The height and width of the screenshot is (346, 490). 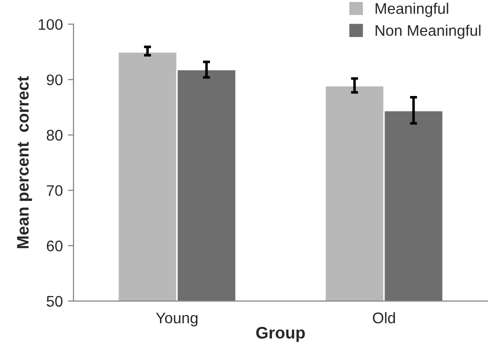 I want to click on y-tick-label: 80, so click(x=54, y=135).